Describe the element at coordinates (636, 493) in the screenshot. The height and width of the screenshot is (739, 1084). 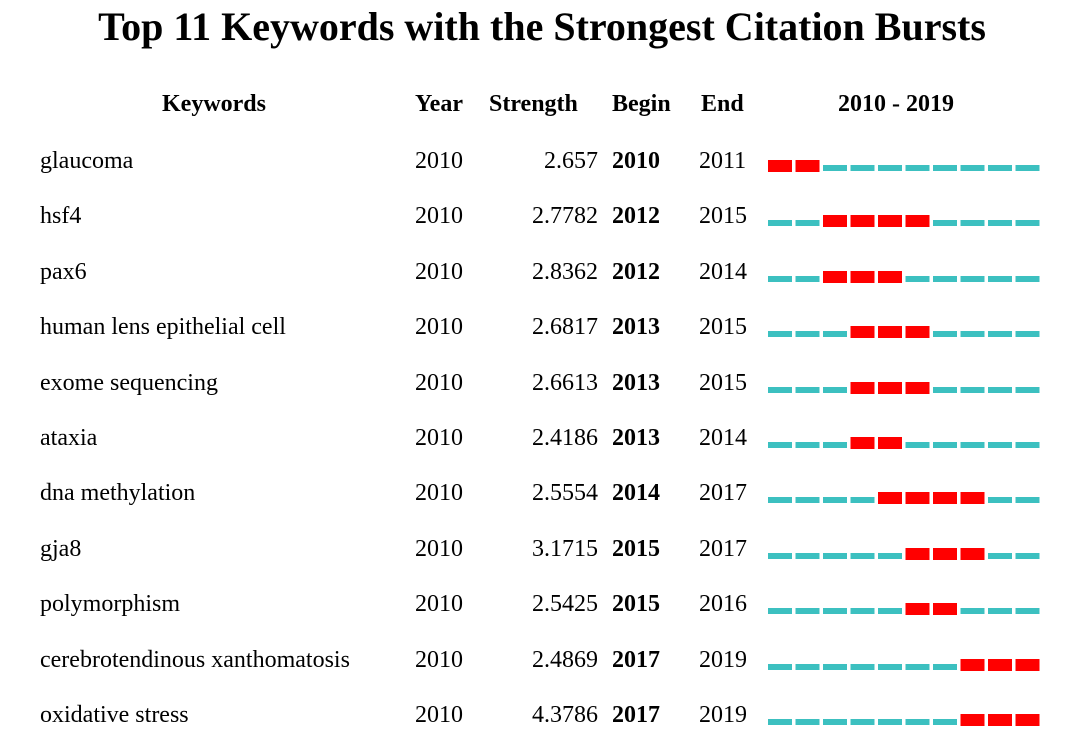
I see `begin-cell: 2014` at that location.